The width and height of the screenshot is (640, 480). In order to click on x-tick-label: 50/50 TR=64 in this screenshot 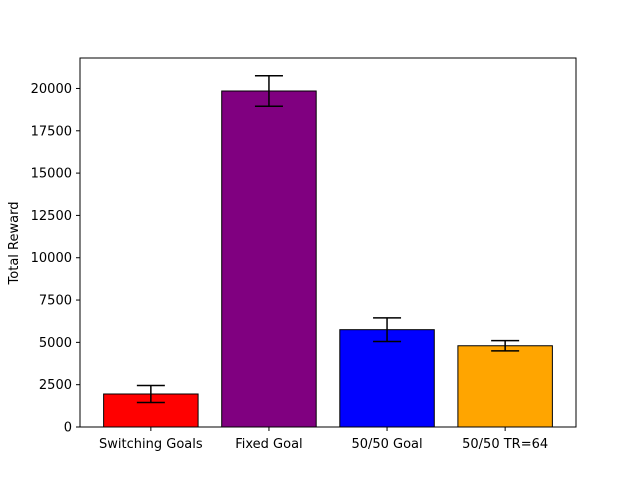, I will do `click(505, 444)`.